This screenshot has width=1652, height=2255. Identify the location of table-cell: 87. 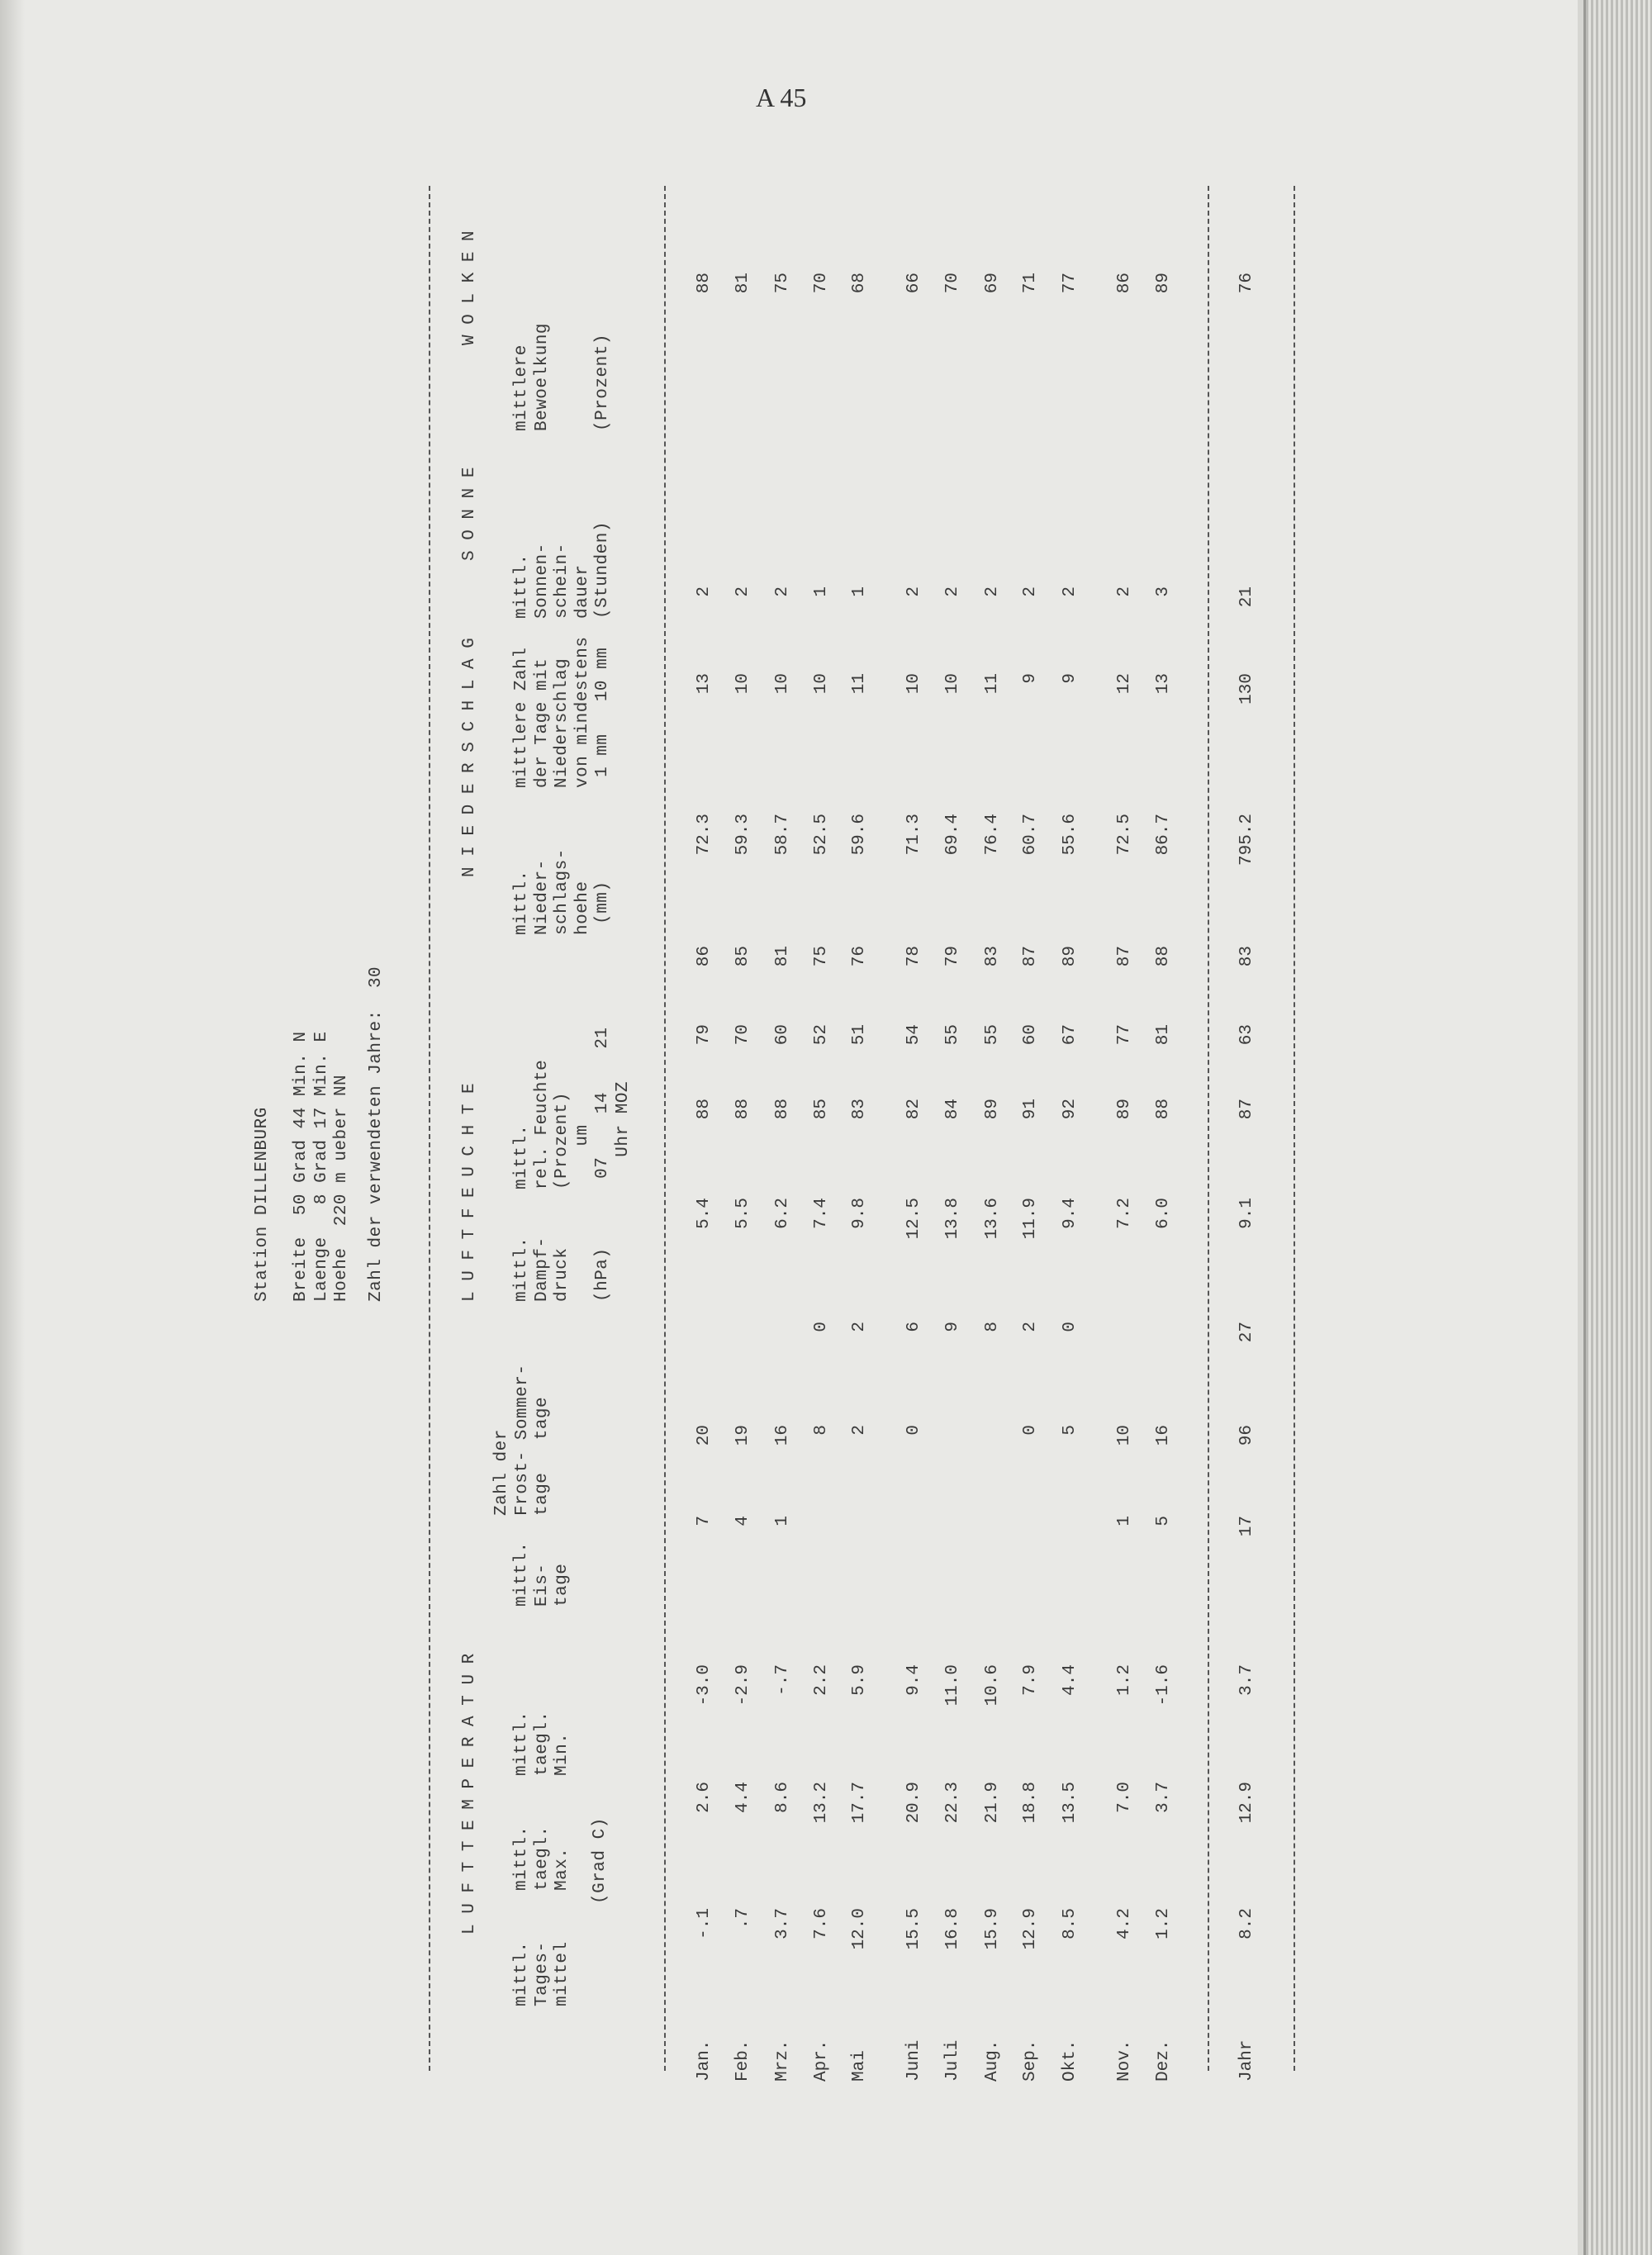
(1030, 956).